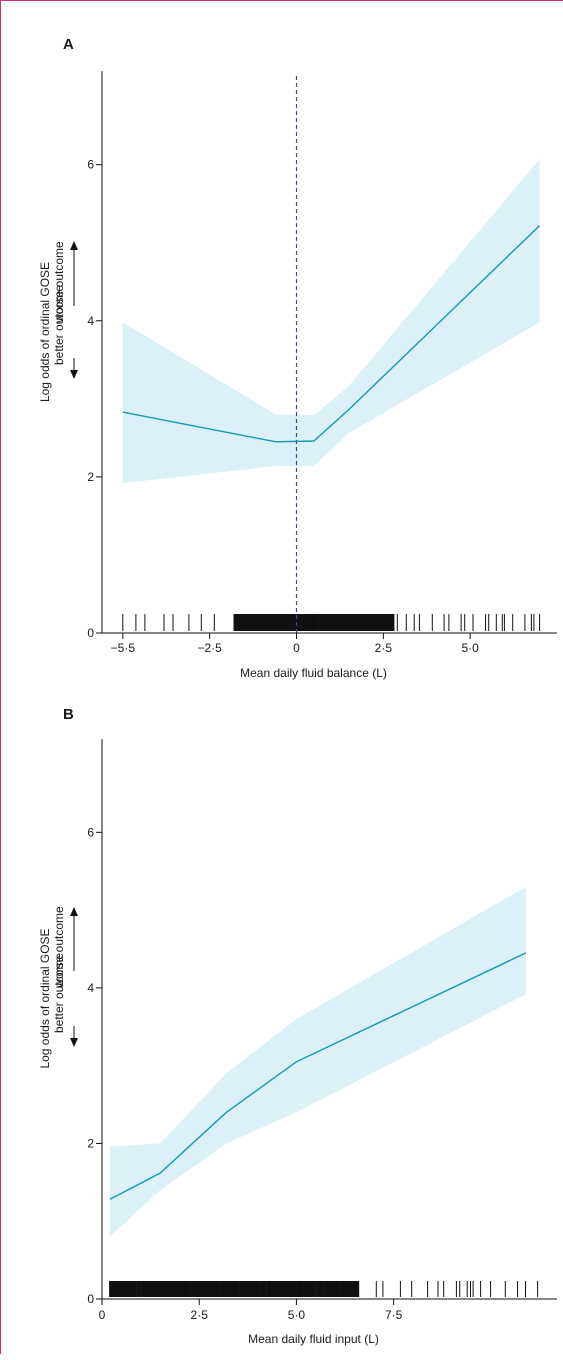  What do you see at coordinates (313, 673) in the screenshot?
I see `x-axis-title: Mean daily fluid balance (L)` at bounding box center [313, 673].